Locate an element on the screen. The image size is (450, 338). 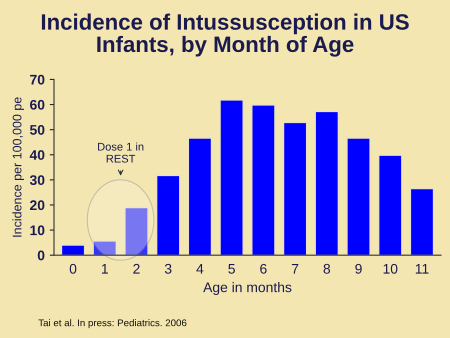
y-tick-label: 20 is located at coordinates (37, 205).